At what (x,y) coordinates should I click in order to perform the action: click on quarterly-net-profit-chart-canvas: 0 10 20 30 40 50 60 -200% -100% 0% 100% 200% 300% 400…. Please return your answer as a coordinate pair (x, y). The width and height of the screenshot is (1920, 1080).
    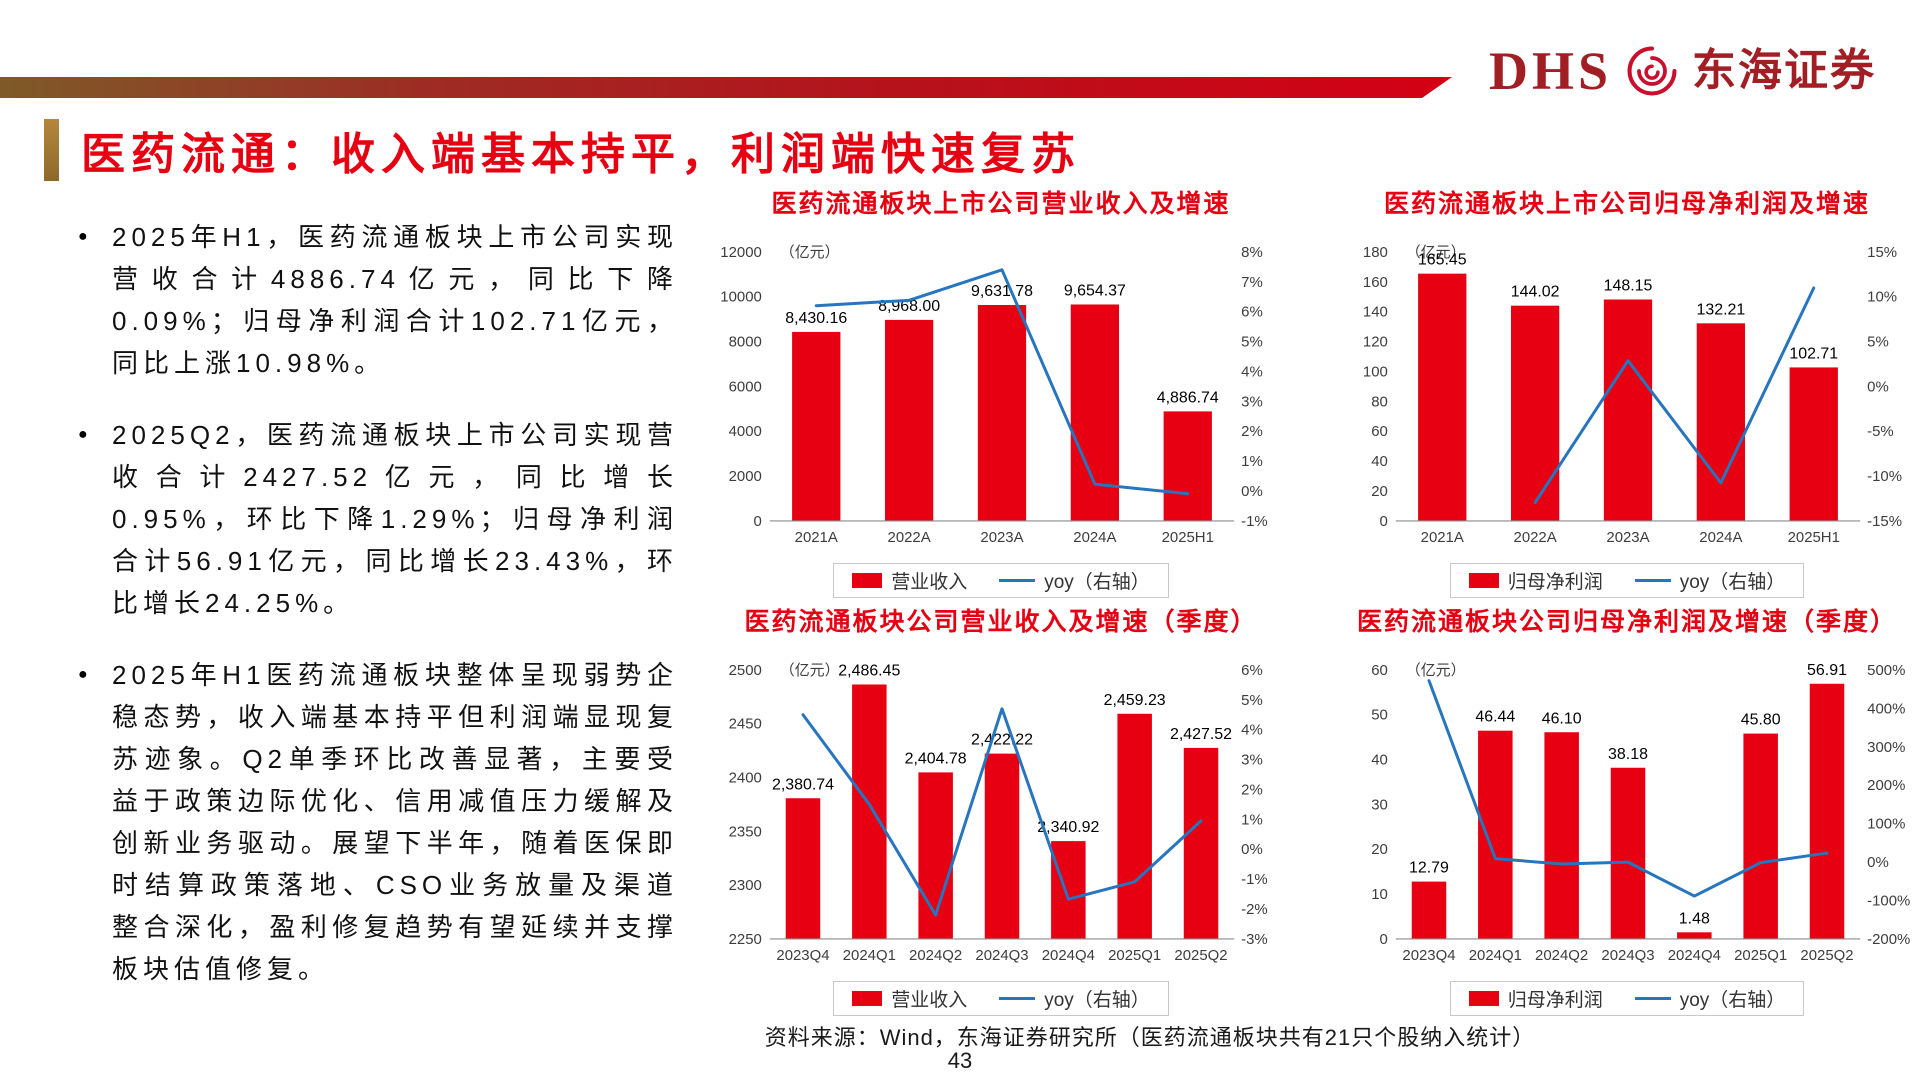
    Looking at the image, I should click on (1640, 813).